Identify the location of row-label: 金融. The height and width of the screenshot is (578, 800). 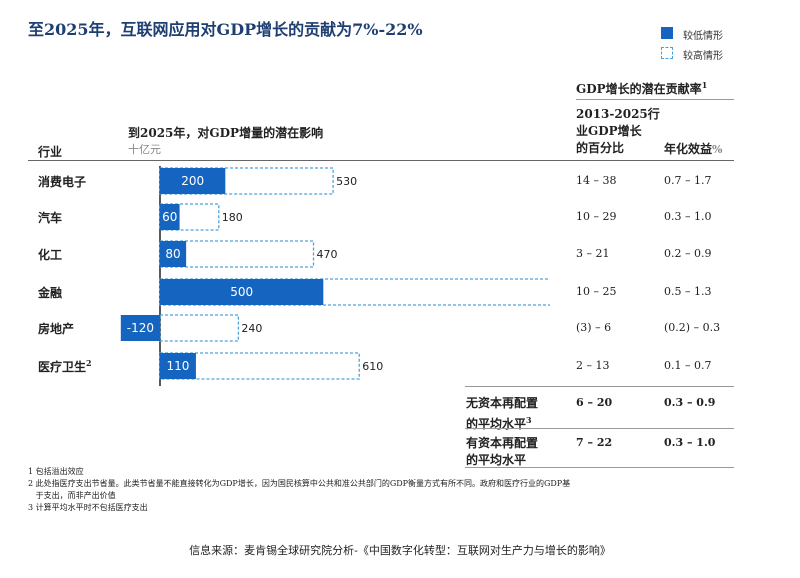
(50, 292).